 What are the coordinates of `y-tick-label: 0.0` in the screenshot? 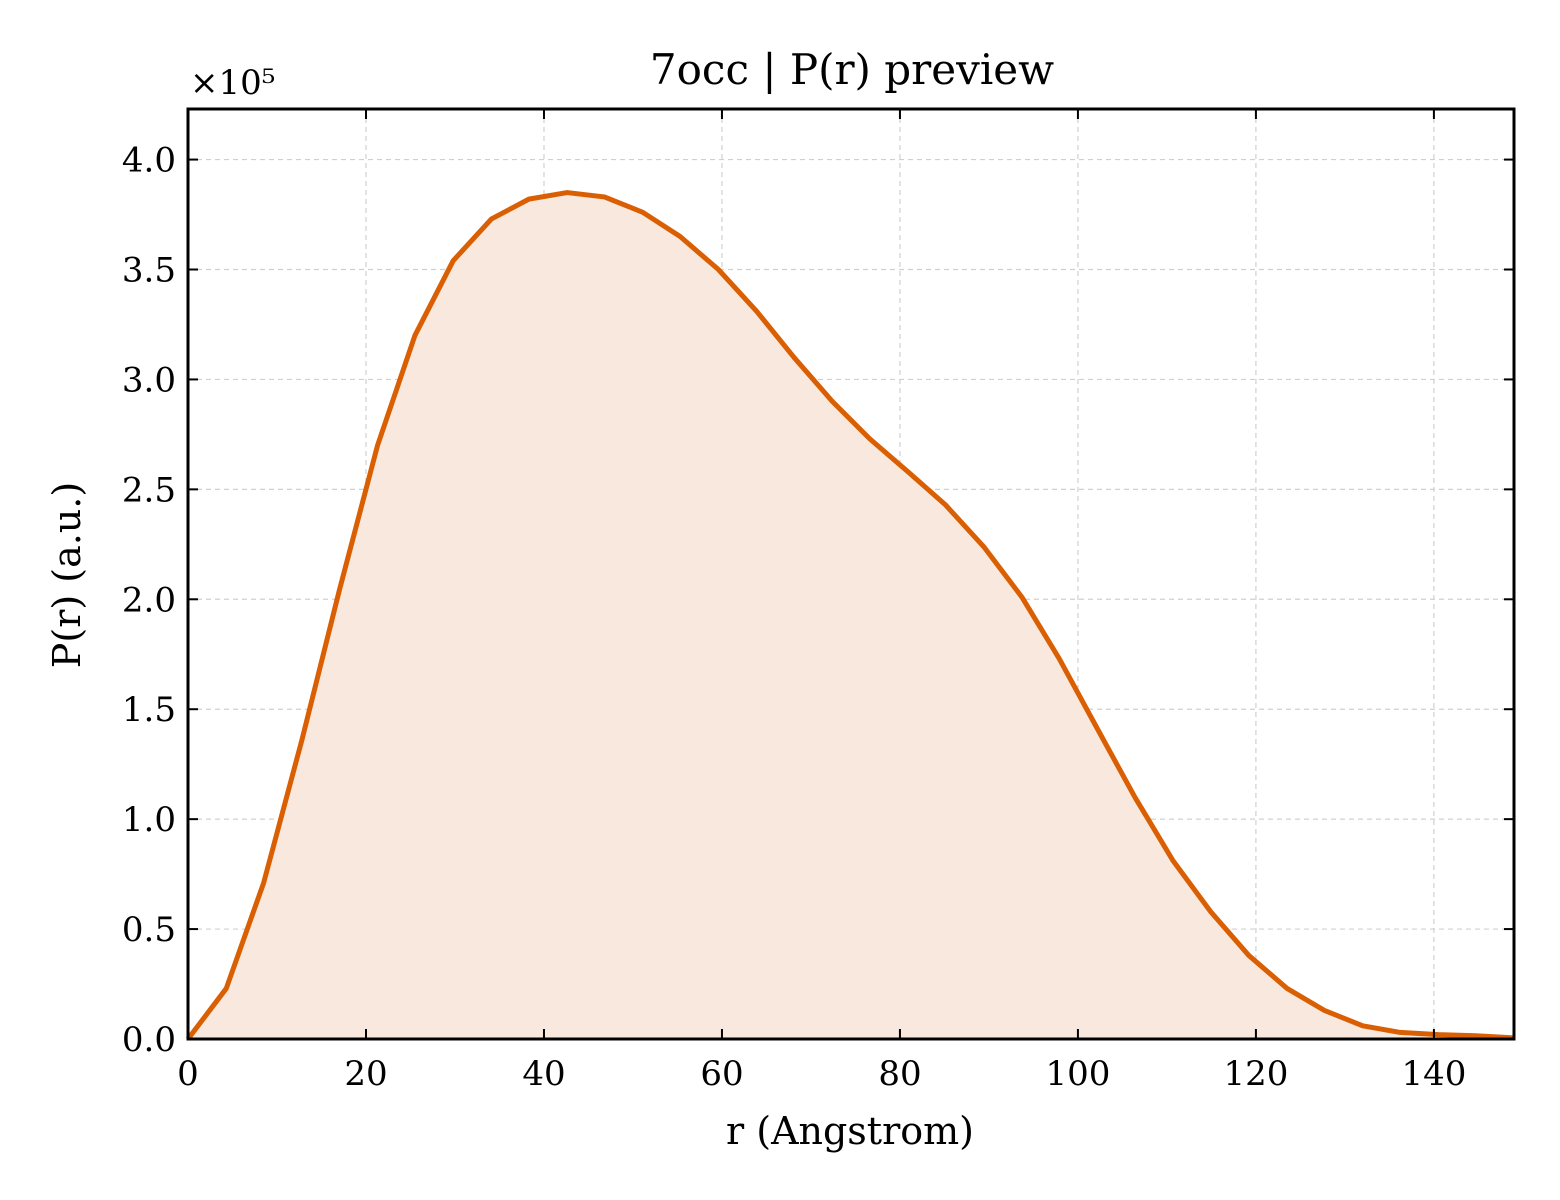 It's located at (149, 1040).